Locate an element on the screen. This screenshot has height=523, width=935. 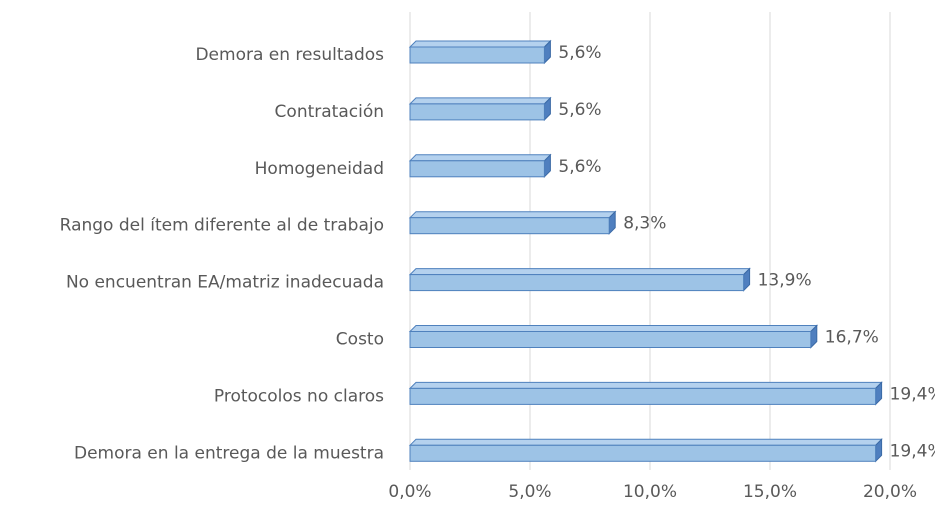
x-tick-label: 10,0% is located at coordinates (650, 492).